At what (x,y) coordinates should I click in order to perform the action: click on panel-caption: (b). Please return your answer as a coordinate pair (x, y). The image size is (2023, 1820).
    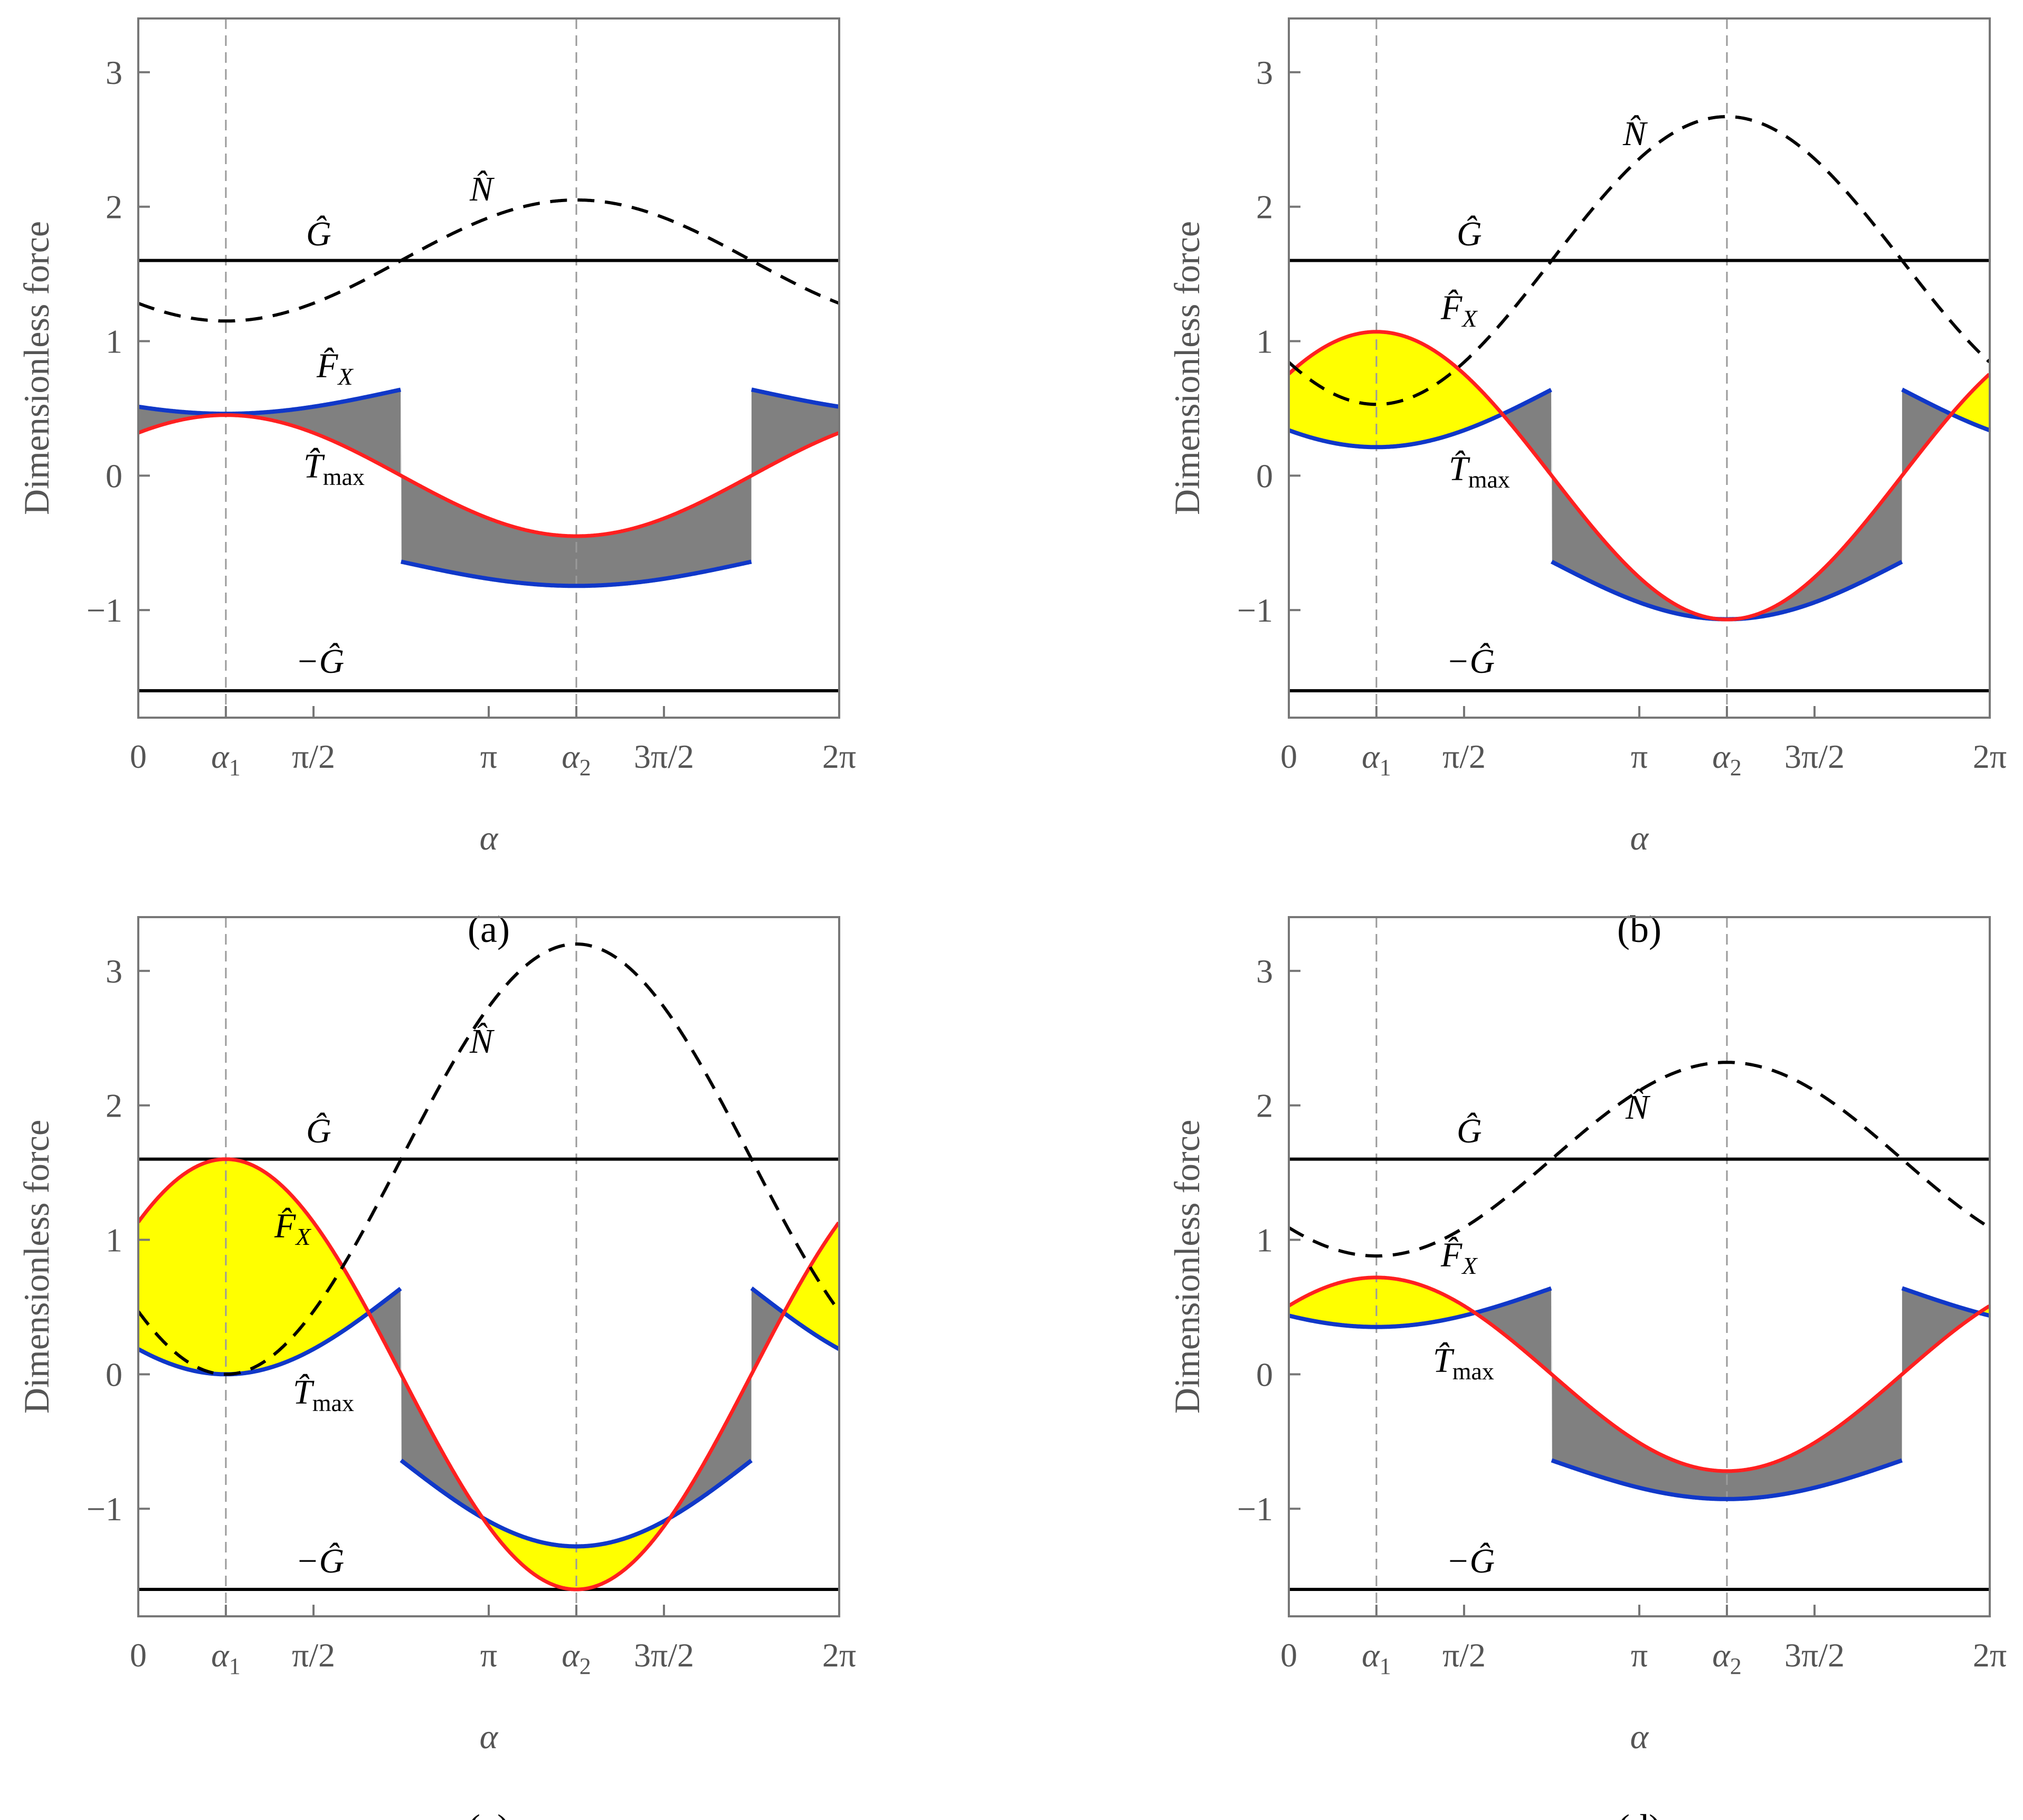
    Looking at the image, I should click on (1639, 929).